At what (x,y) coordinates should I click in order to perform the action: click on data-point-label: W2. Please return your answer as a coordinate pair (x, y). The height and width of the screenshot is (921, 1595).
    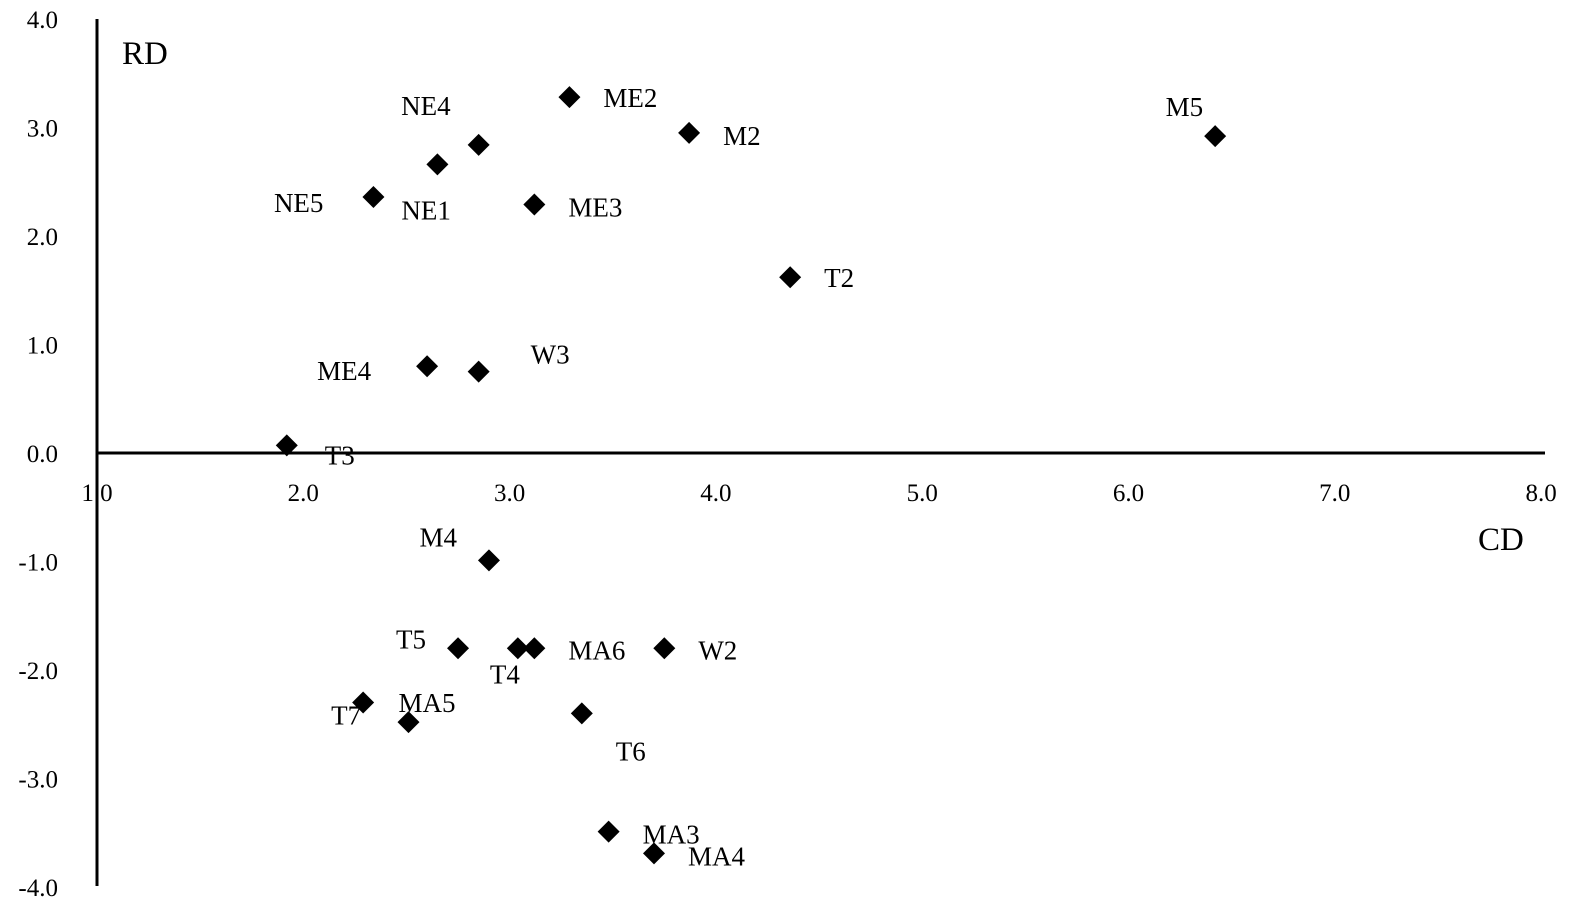
    Looking at the image, I should click on (717, 650).